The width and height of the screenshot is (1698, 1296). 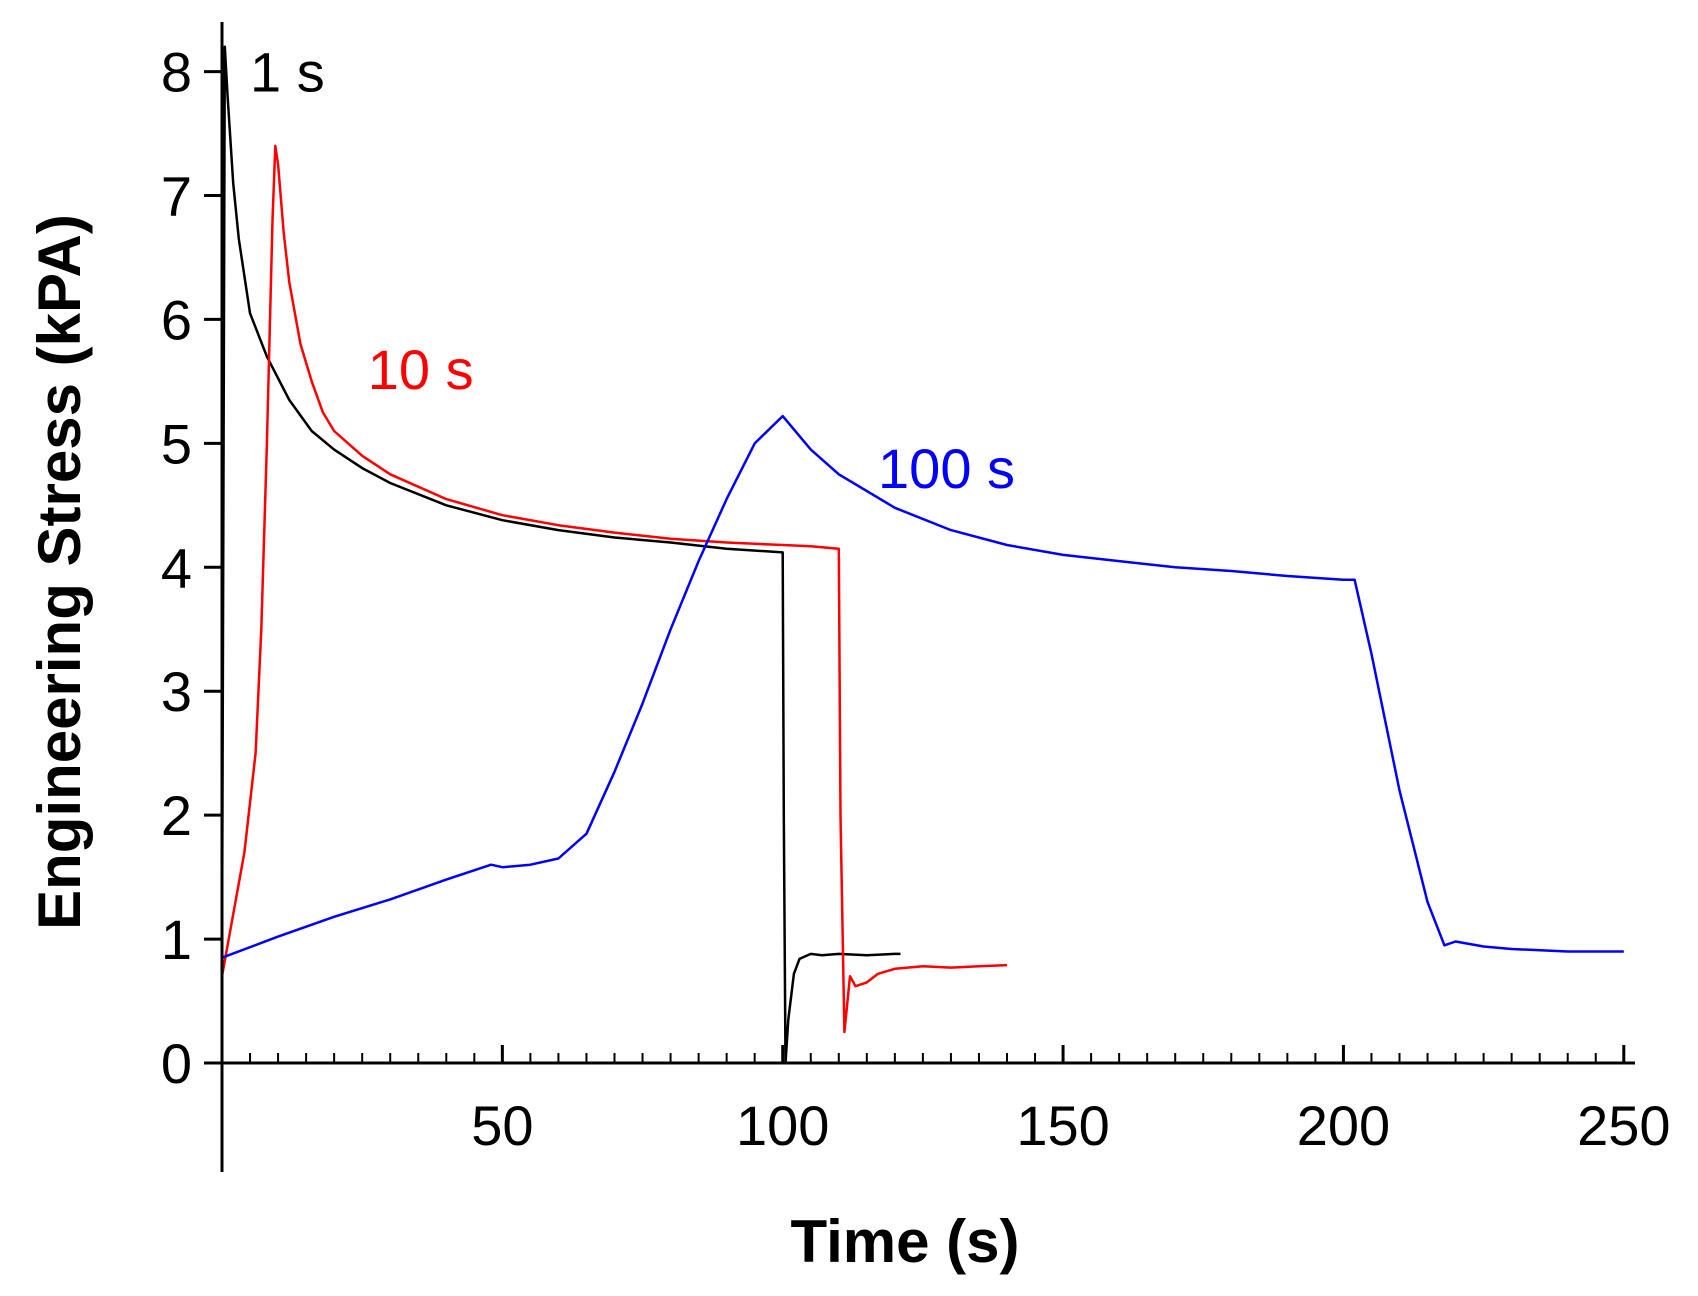 What do you see at coordinates (782, 1125) in the screenshot?
I see `x-tick-label: 100` at bounding box center [782, 1125].